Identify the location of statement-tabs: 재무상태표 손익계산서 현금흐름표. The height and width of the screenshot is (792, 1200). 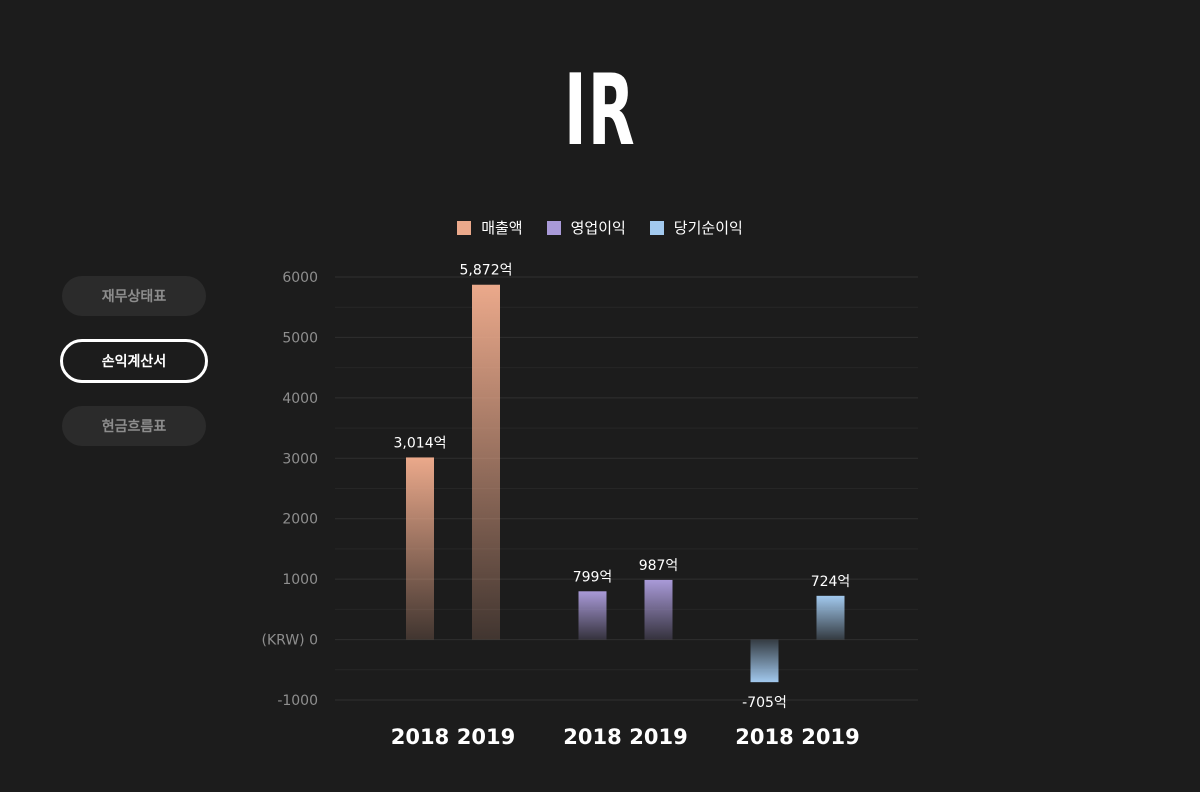
(134, 373).